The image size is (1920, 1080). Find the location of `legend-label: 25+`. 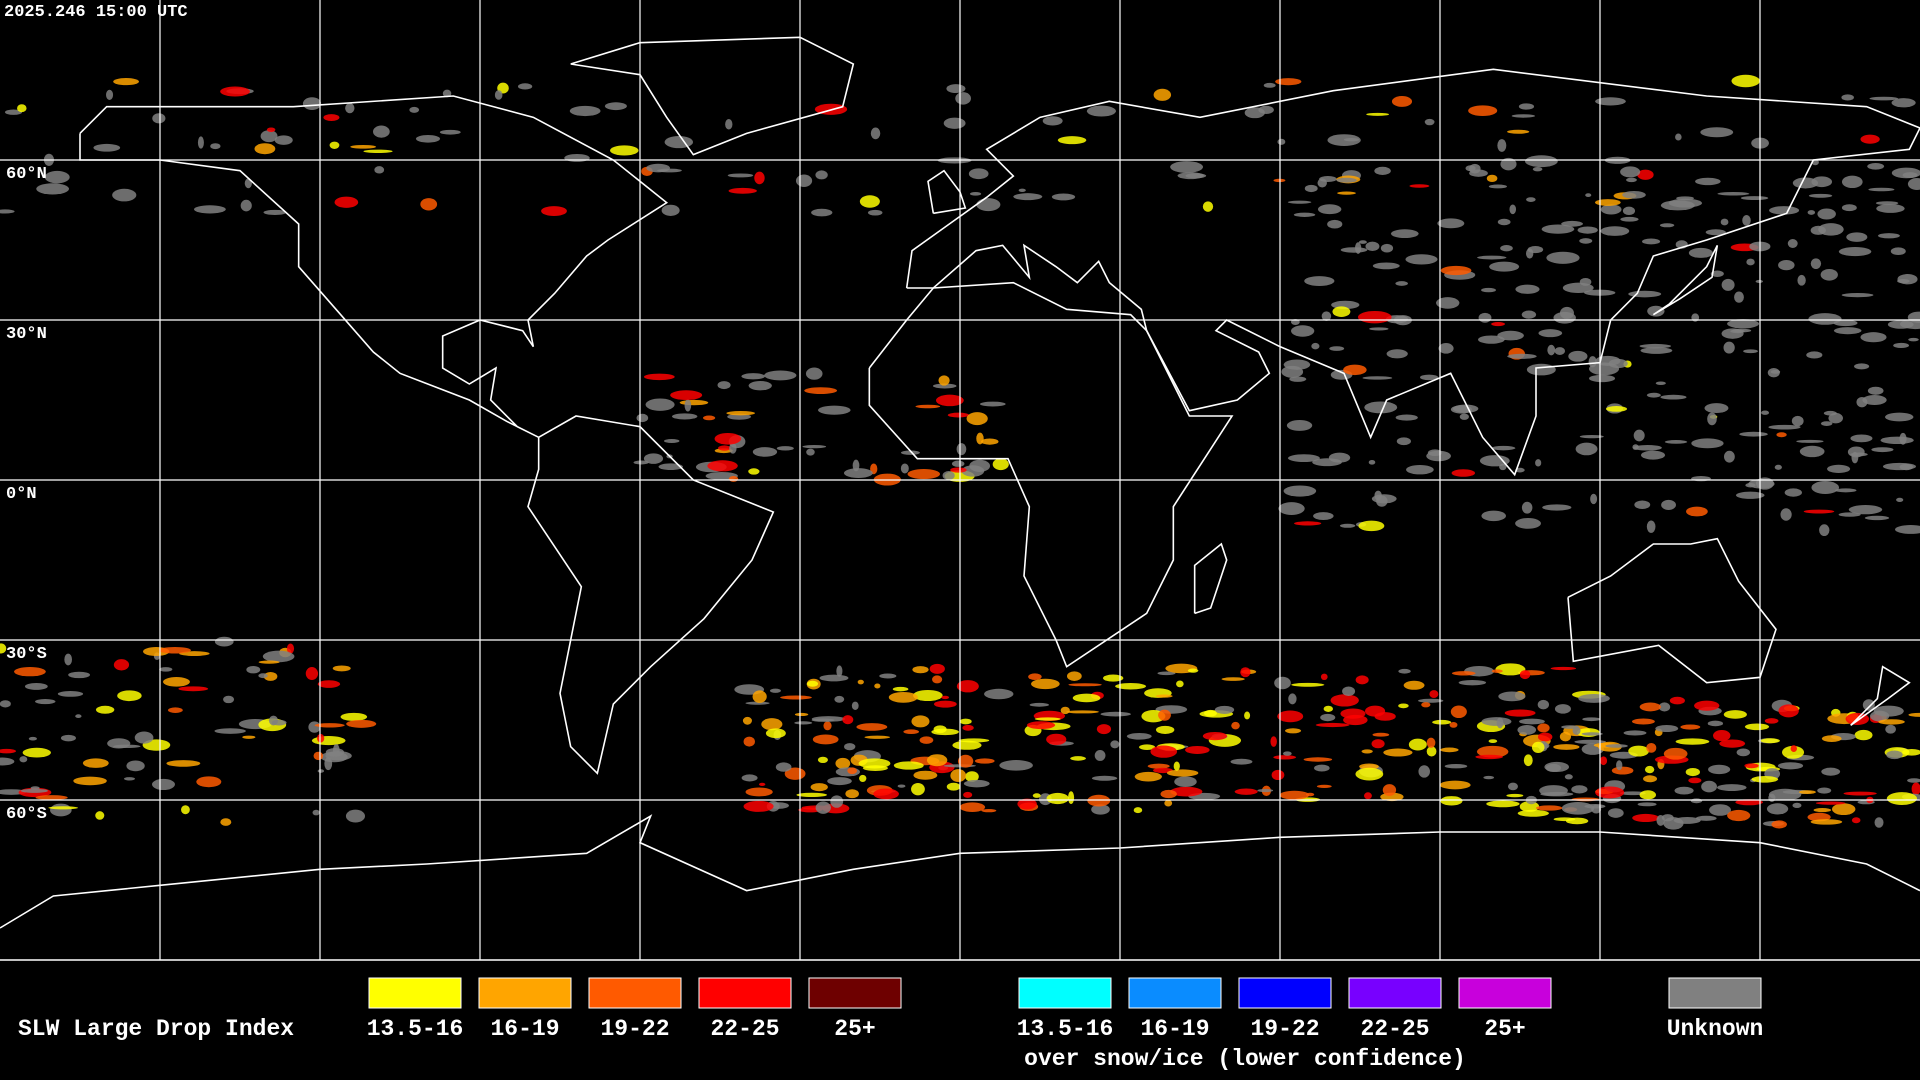

legend-label: 25+ is located at coordinates (854, 1029).